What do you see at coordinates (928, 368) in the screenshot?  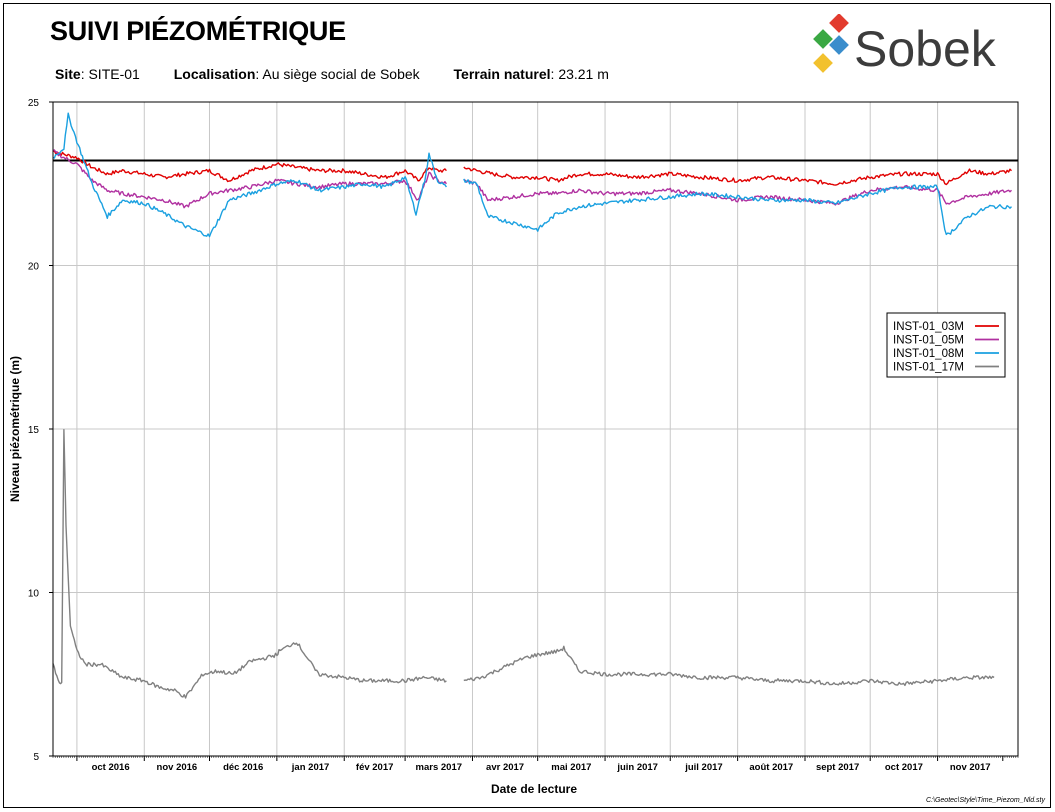 I see `legend-label: INST-01_17M` at bounding box center [928, 368].